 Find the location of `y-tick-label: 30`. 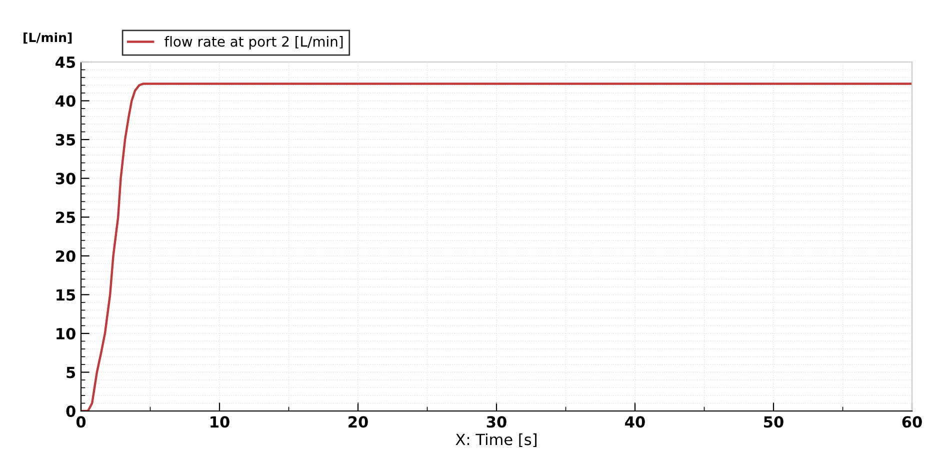

y-tick-label: 30 is located at coordinates (66, 178).